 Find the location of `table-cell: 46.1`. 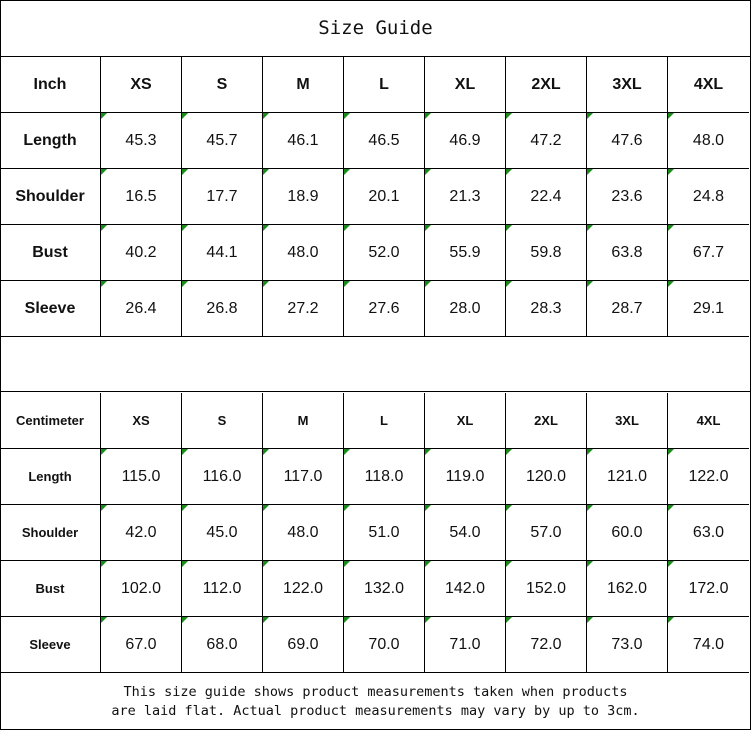

table-cell: 46.1 is located at coordinates (303, 141).